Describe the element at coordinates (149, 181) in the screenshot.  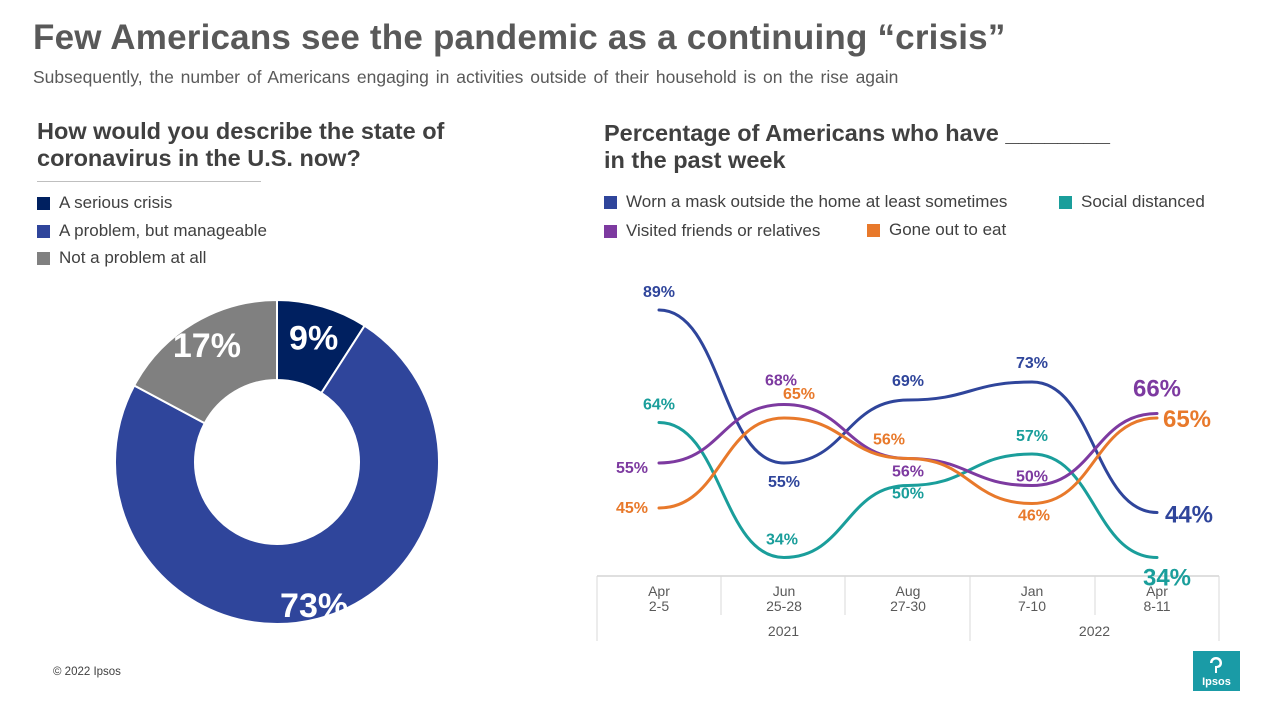
I see `question-divider` at that location.